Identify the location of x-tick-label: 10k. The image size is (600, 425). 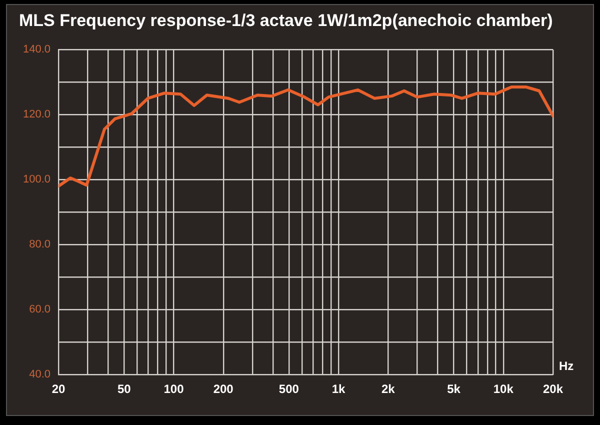
(503, 389).